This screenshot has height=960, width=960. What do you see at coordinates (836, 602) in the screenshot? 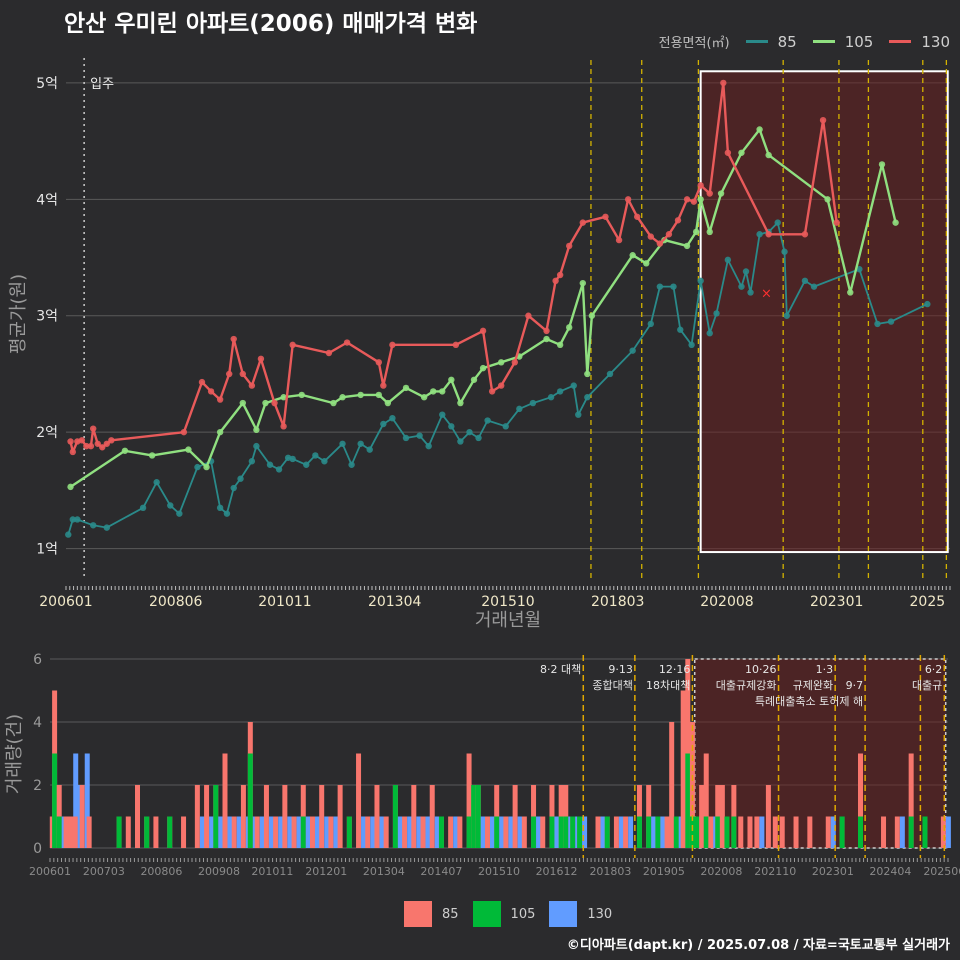
I see `price-xtick-label: 202301` at bounding box center [836, 602].